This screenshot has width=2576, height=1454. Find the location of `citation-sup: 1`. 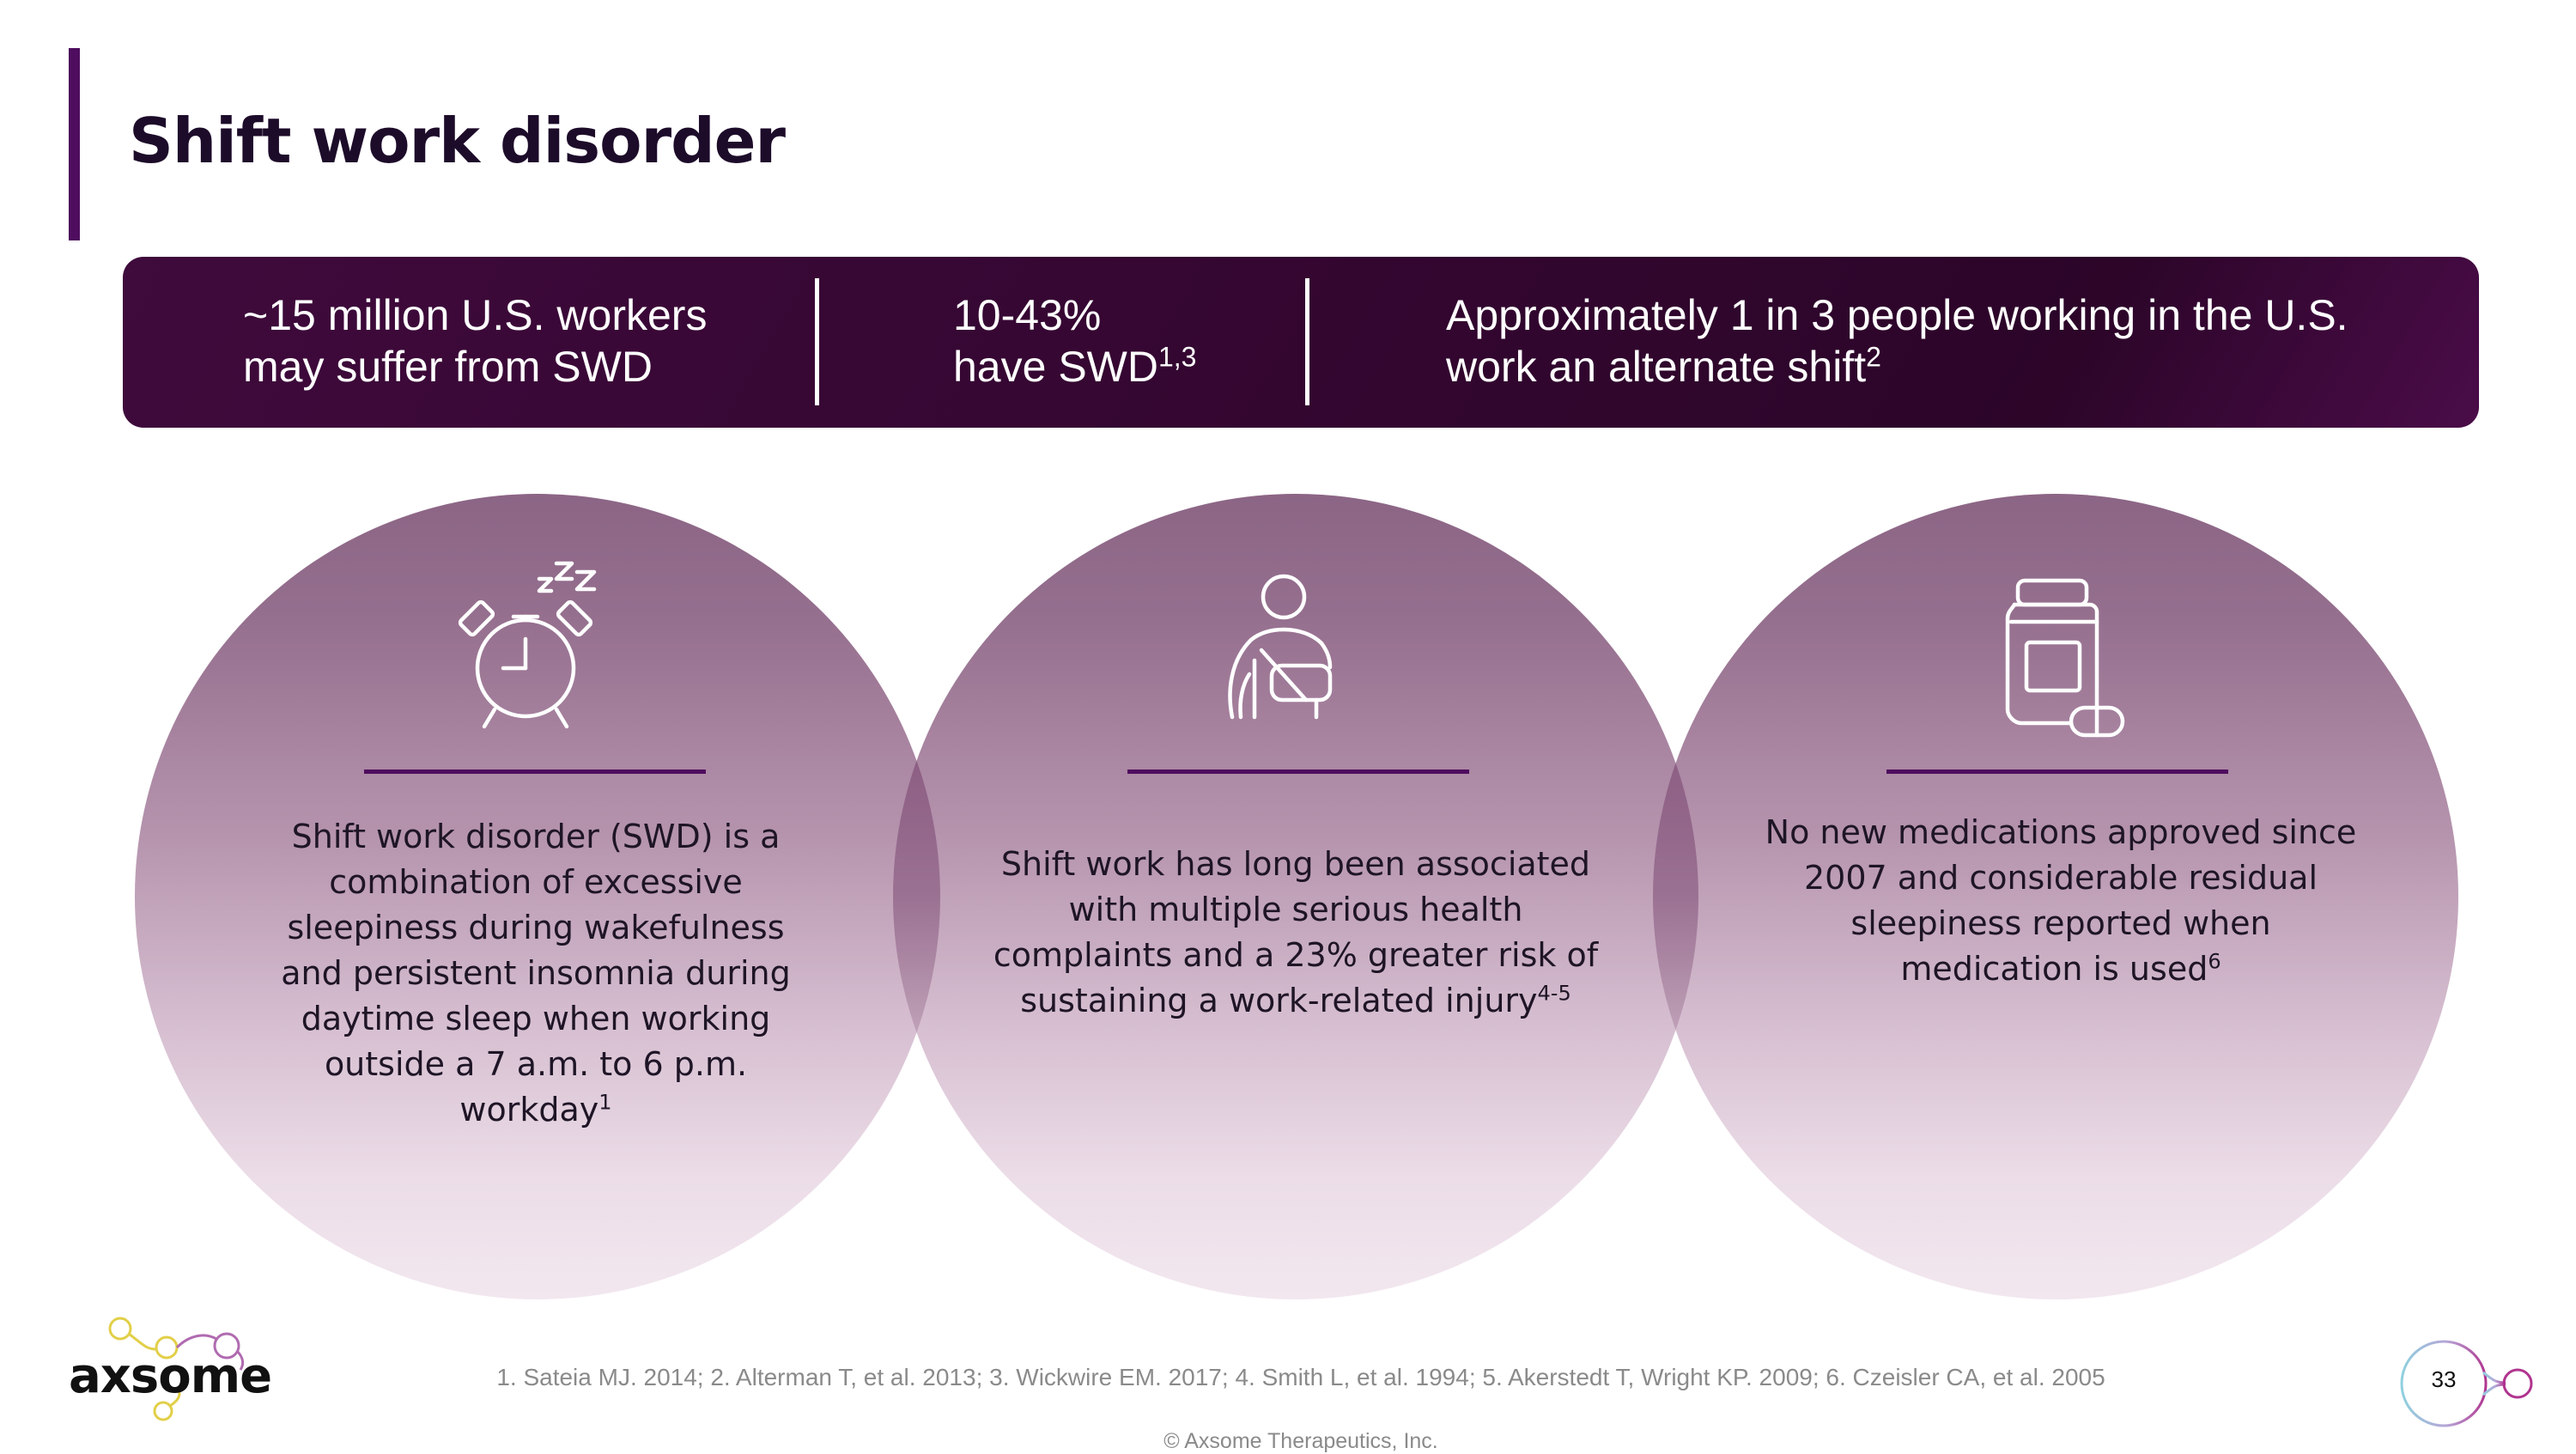

citation-sup: 1 is located at coordinates (605, 1102).